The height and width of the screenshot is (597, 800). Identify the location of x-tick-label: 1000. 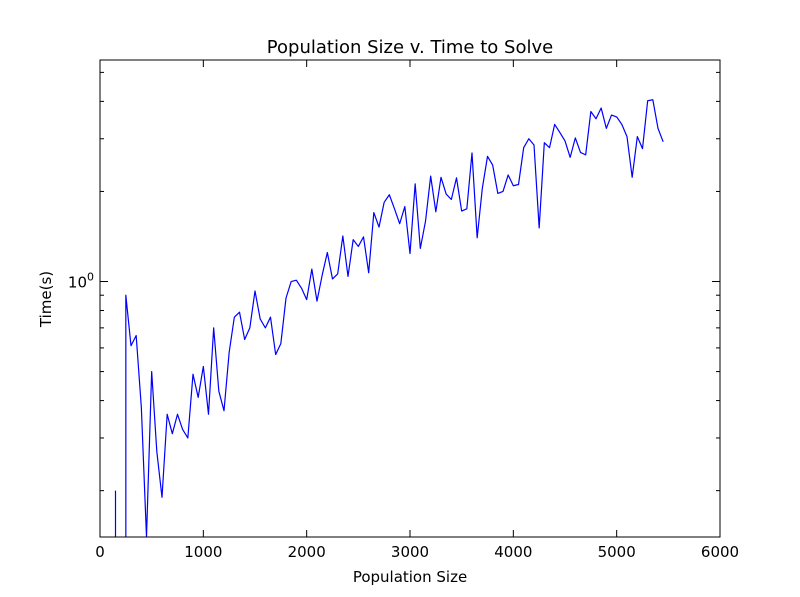
(203, 552).